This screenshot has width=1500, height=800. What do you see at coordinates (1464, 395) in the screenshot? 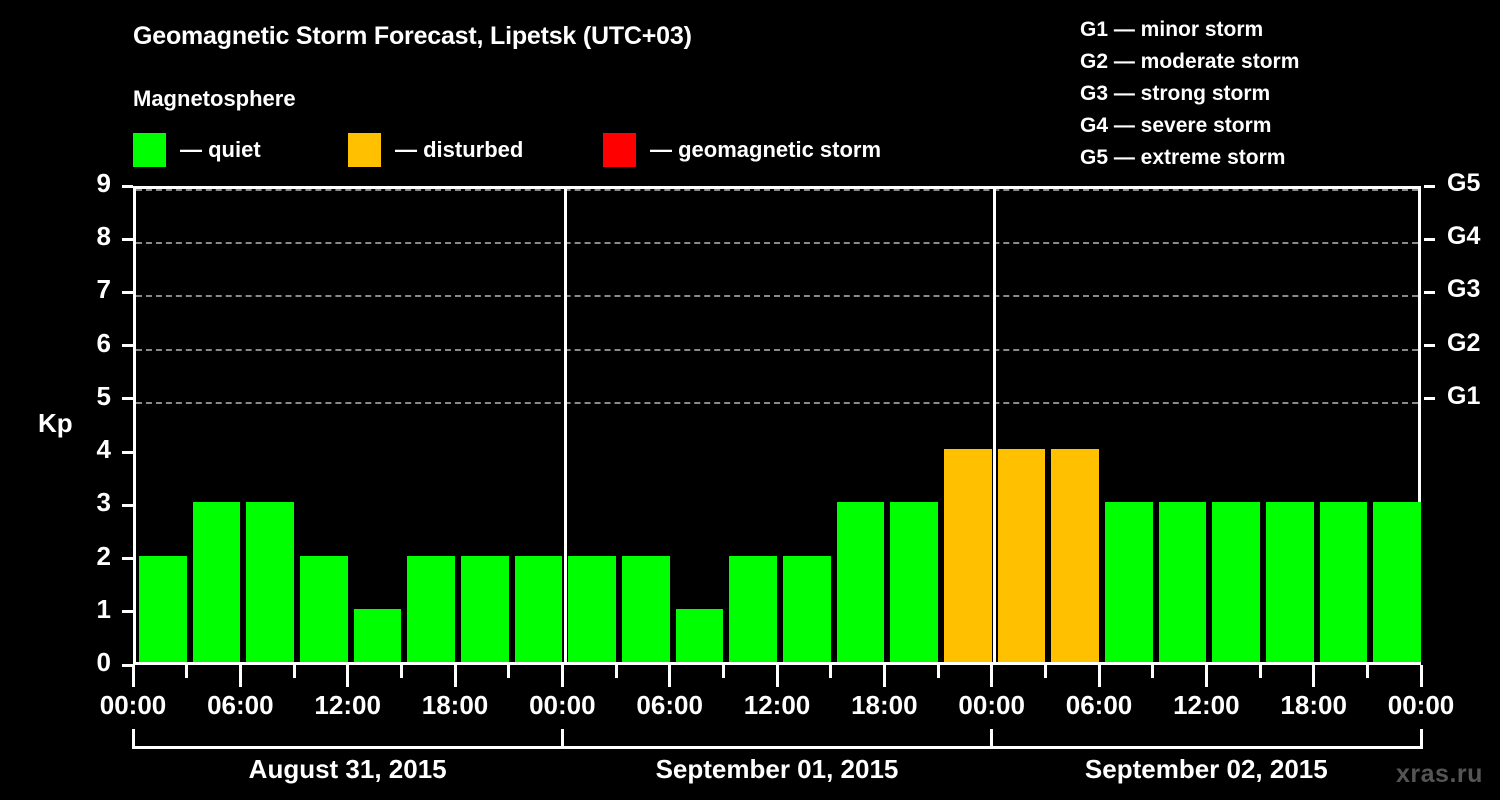
I see `g-tick-label-G1: G1` at bounding box center [1464, 395].